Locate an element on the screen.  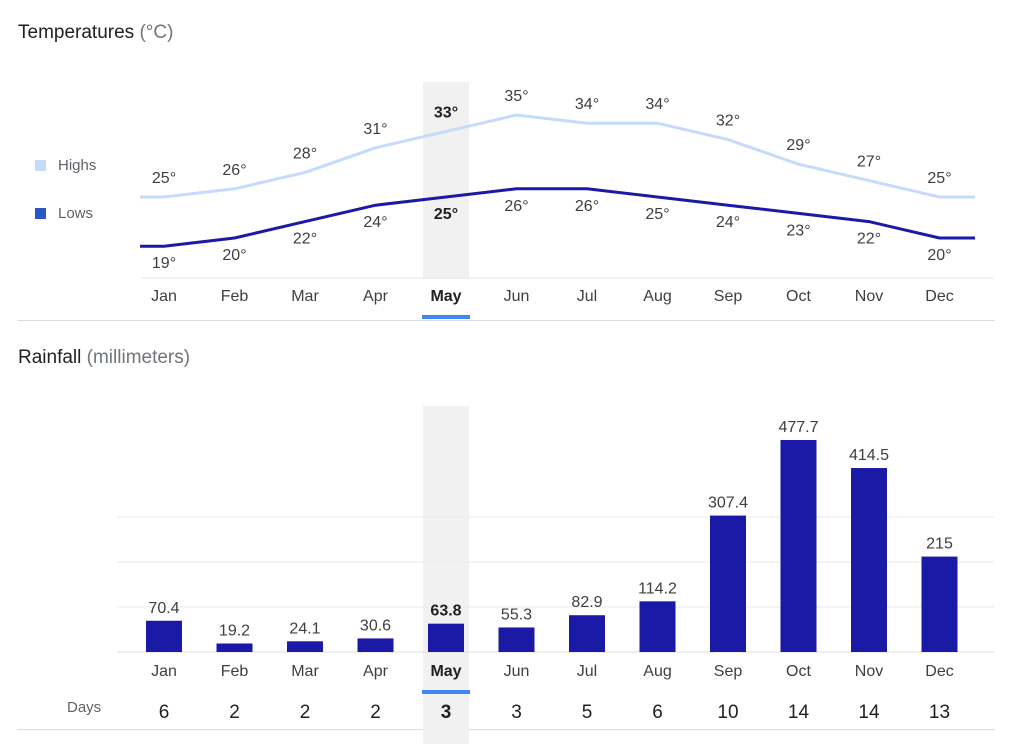
temperatures-title: Temperatures (°C) is located at coordinates (95, 33).